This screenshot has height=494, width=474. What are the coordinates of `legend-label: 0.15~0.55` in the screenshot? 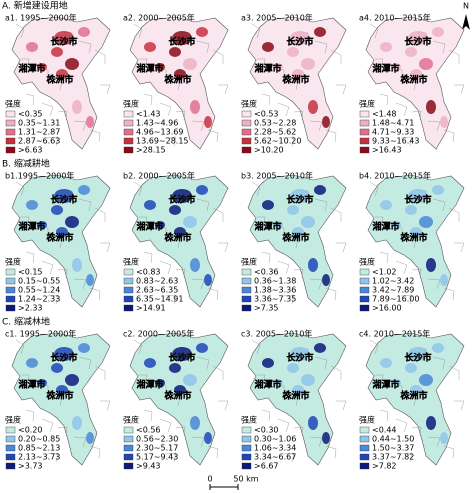 It's located at (39, 281).